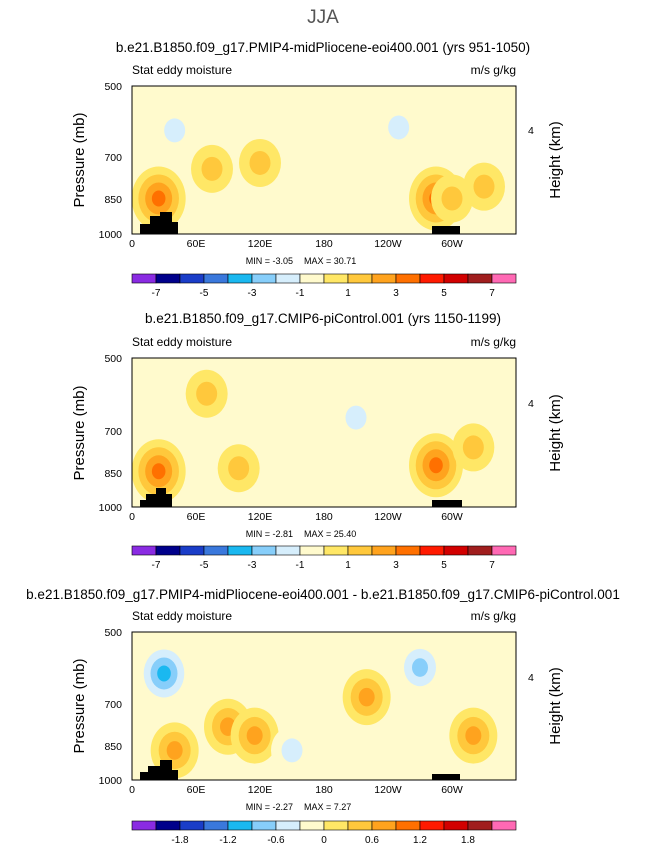  I want to click on panel-3-colorbar-label-5: 1.2, so click(420, 839).